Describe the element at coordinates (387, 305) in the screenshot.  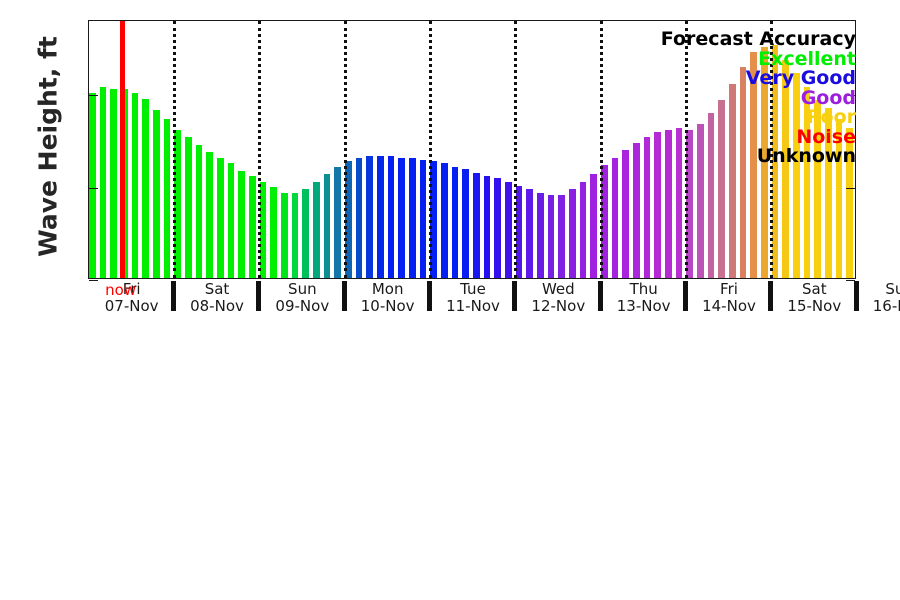
I see `x-axis-day-date: 10-Nov` at that location.